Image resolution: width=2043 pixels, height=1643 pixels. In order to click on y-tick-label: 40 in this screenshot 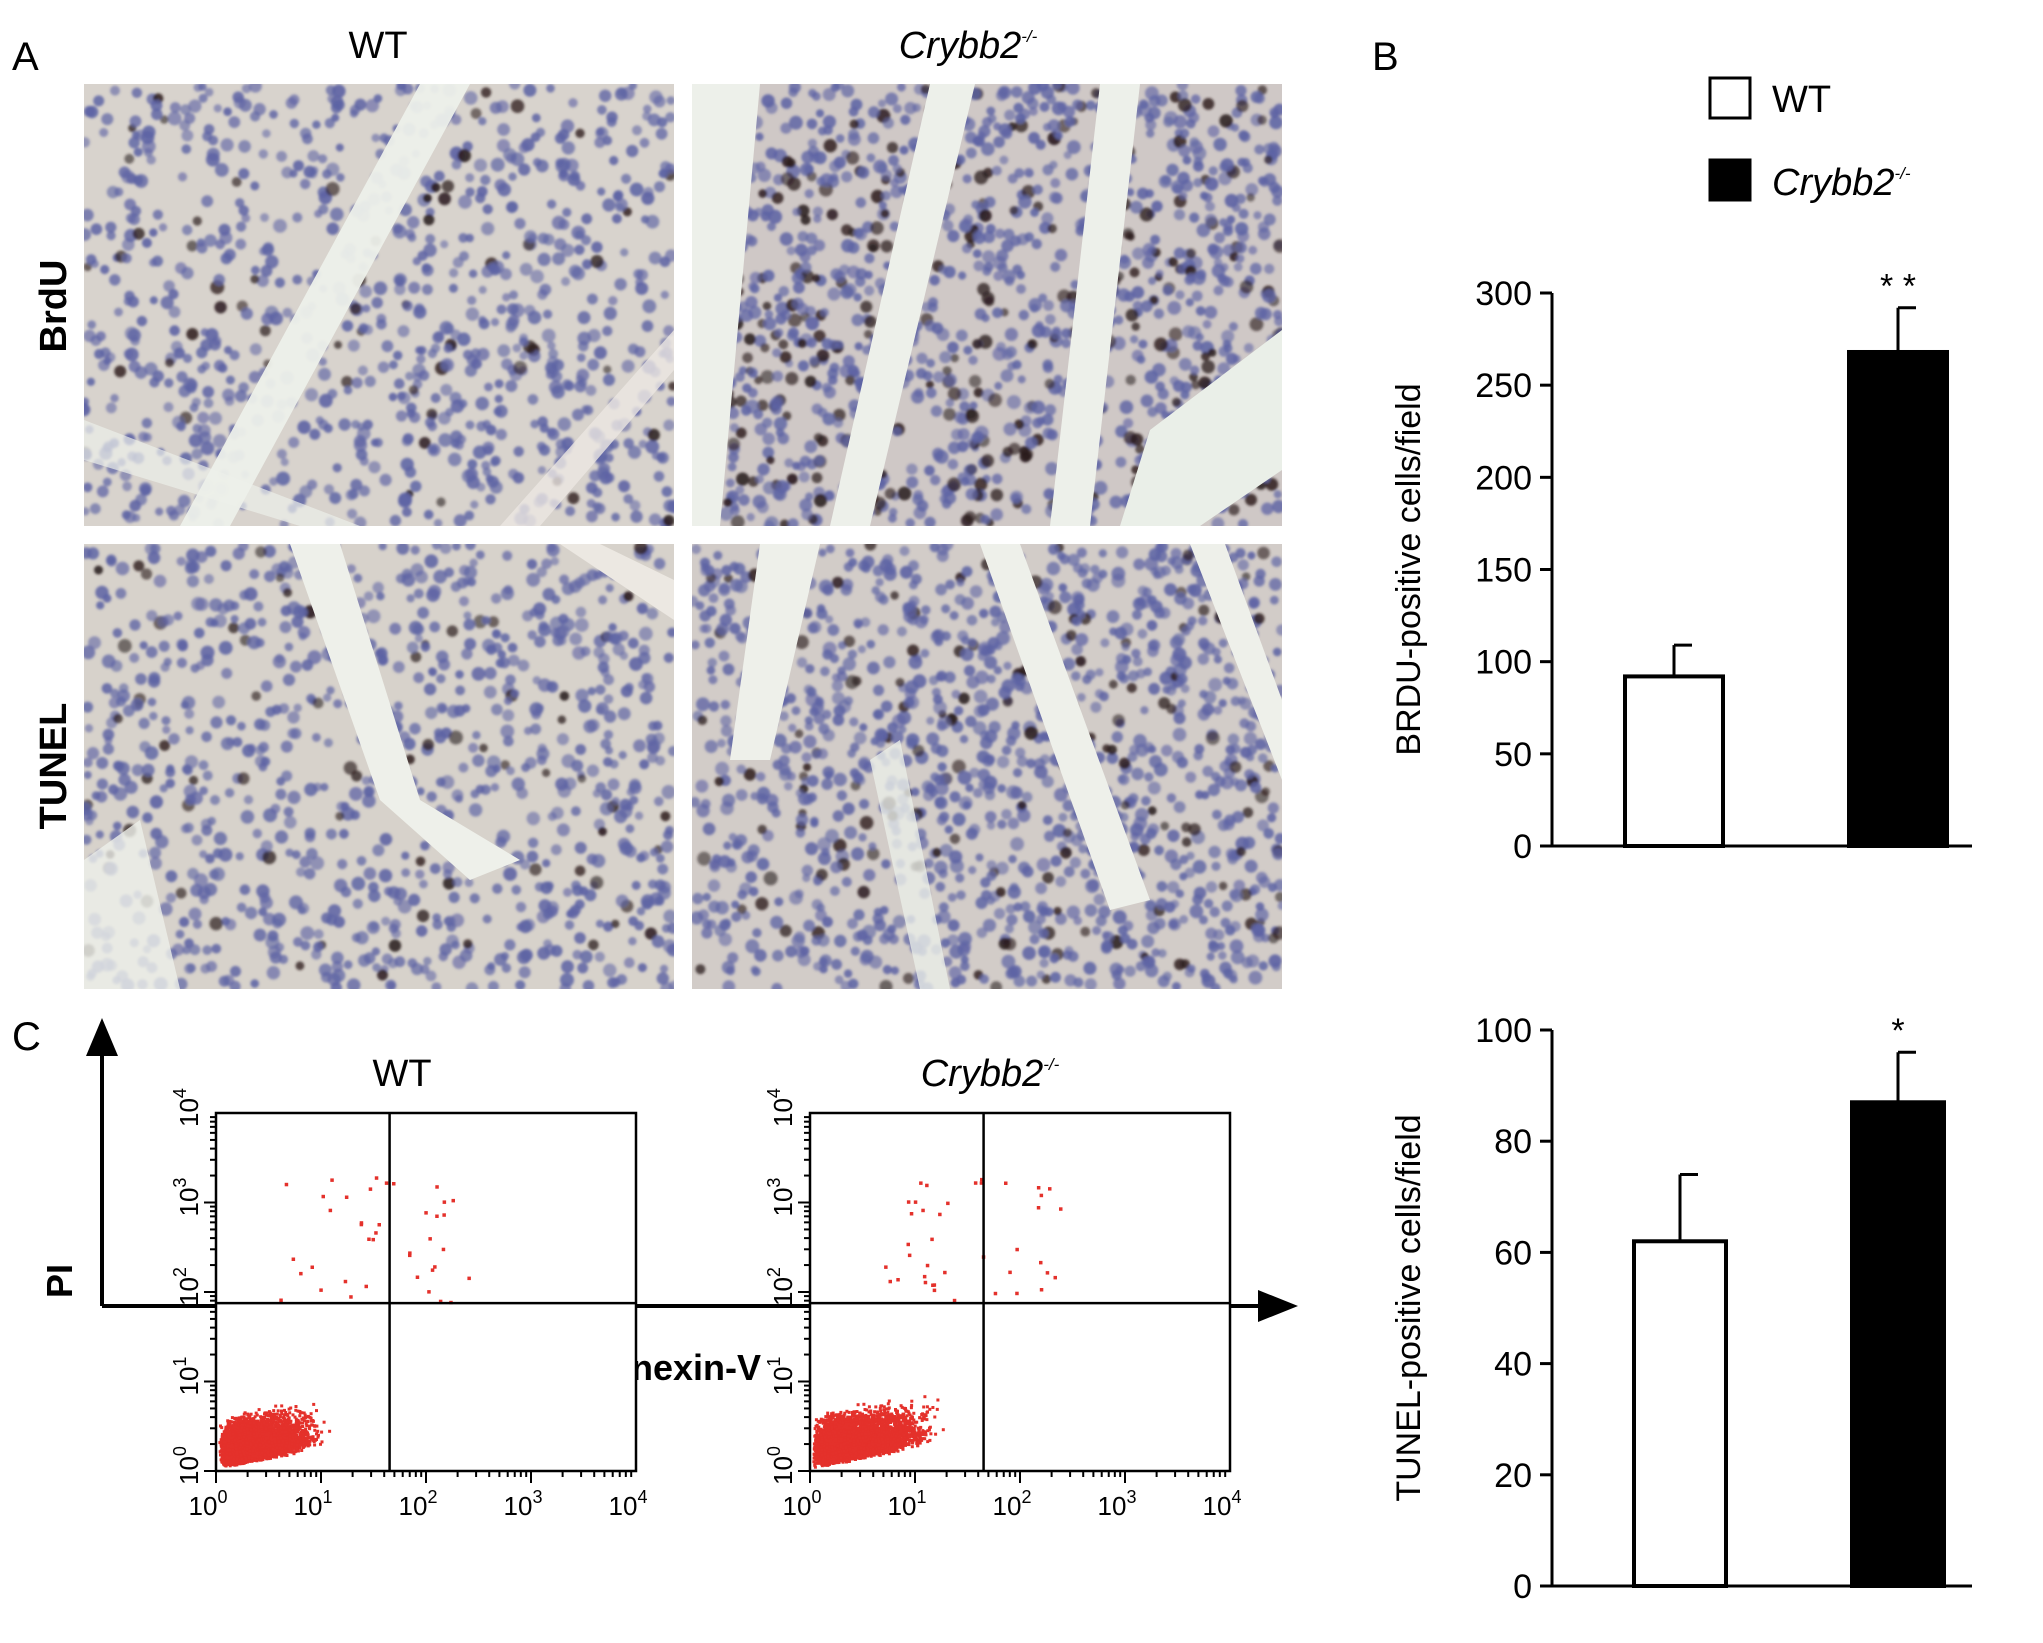, I will do `click(1513, 1365)`.